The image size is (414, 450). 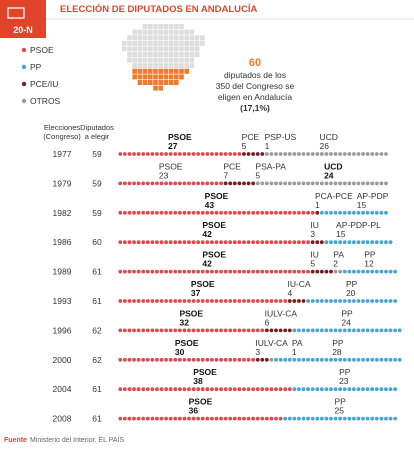 What do you see at coordinates (281, 137) in the screenshot?
I see `party-name: PSP-US` at bounding box center [281, 137].